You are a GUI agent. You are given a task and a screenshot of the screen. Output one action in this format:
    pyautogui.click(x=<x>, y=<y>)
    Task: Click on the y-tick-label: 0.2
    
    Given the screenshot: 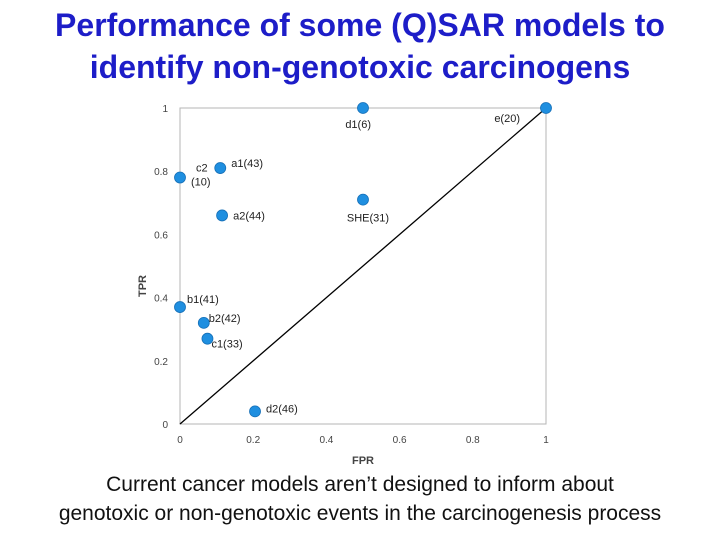 What is the action you would take?
    pyautogui.click(x=161, y=362)
    